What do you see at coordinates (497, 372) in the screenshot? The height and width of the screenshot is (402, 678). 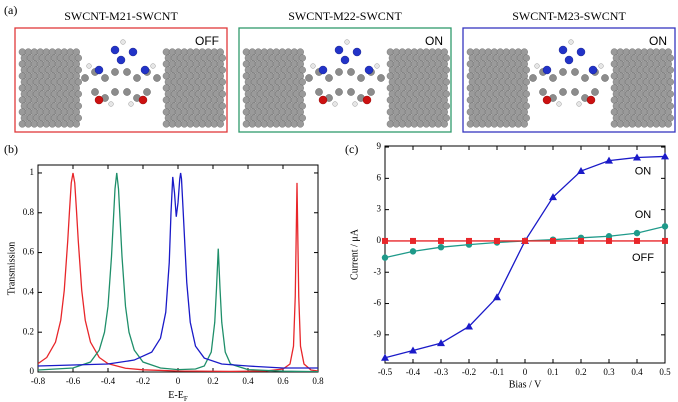 I see `x-tick-label: -0.1` at bounding box center [497, 372].